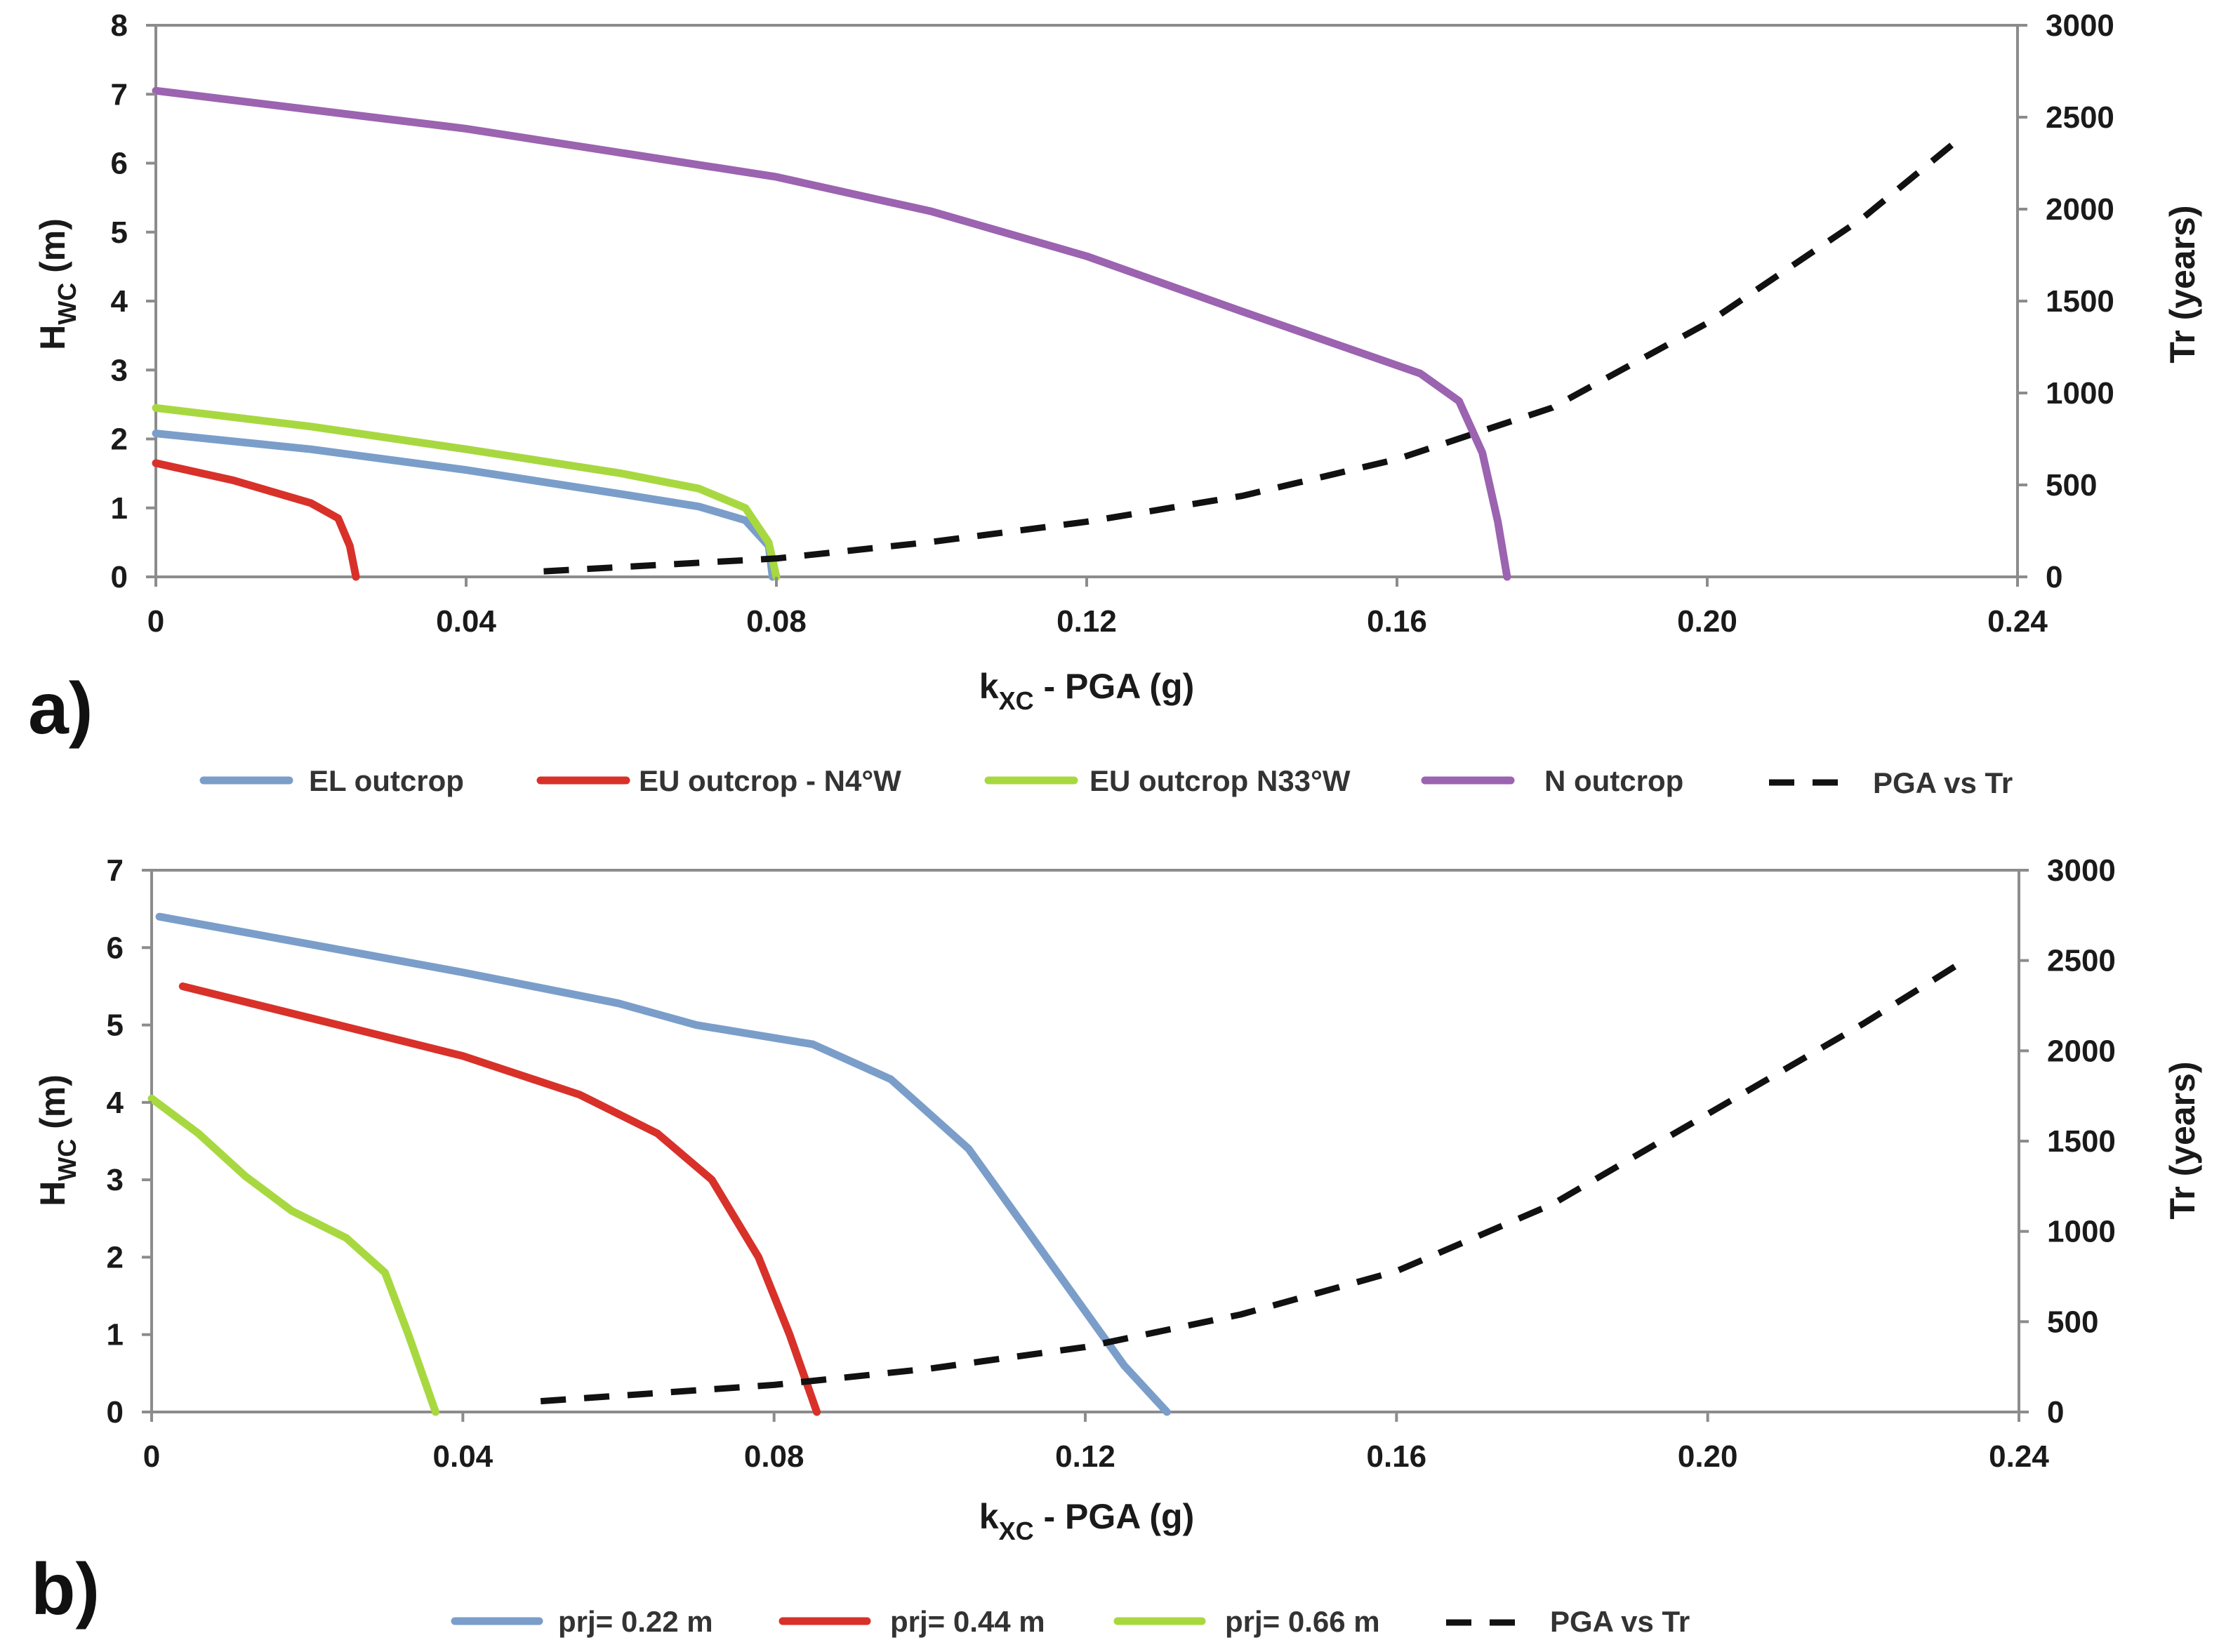 The height and width of the screenshot is (1652, 2219). I want to click on panel-a-y2tick-label: 2500, so click(2080, 118).